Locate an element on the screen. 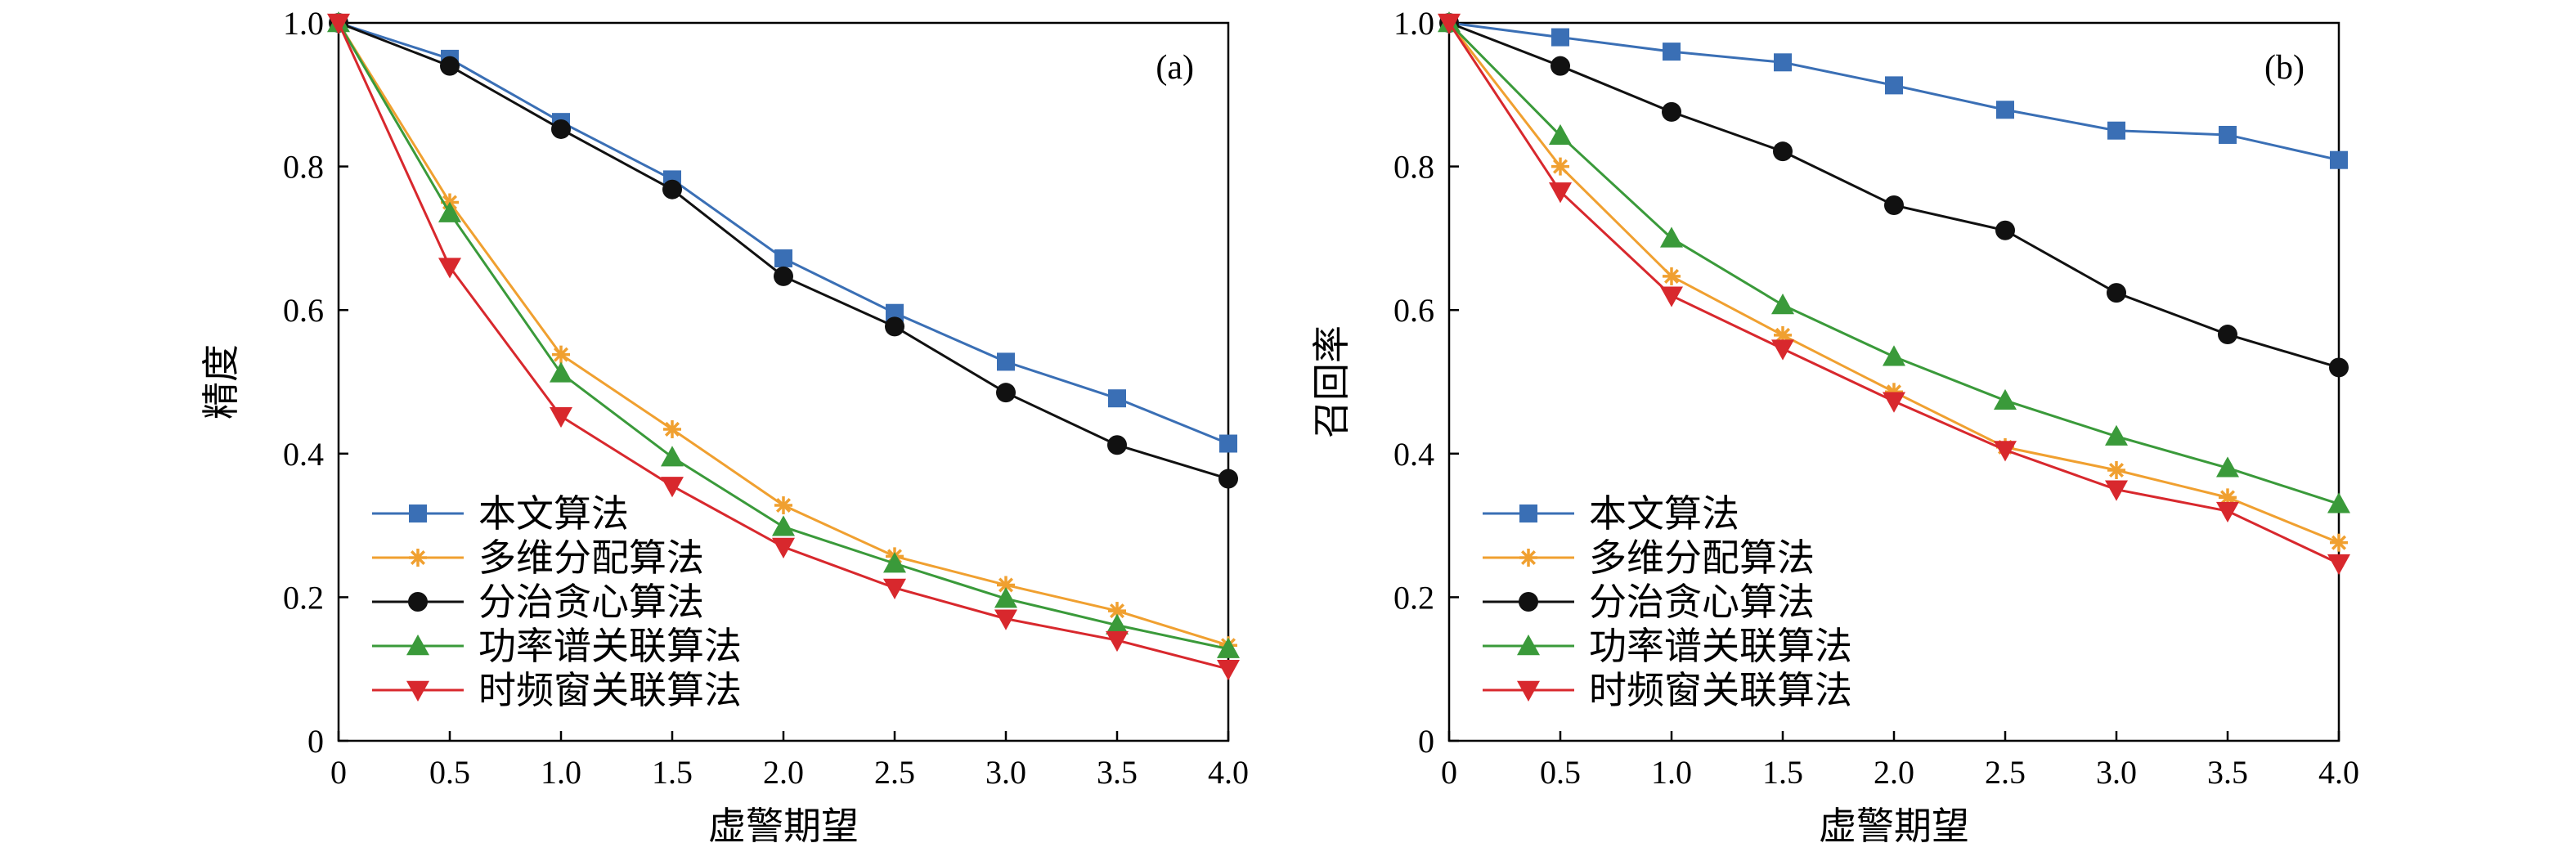 Image resolution: width=2576 pixels, height=861 pixels. panel-label: (a) is located at coordinates (1175, 68).